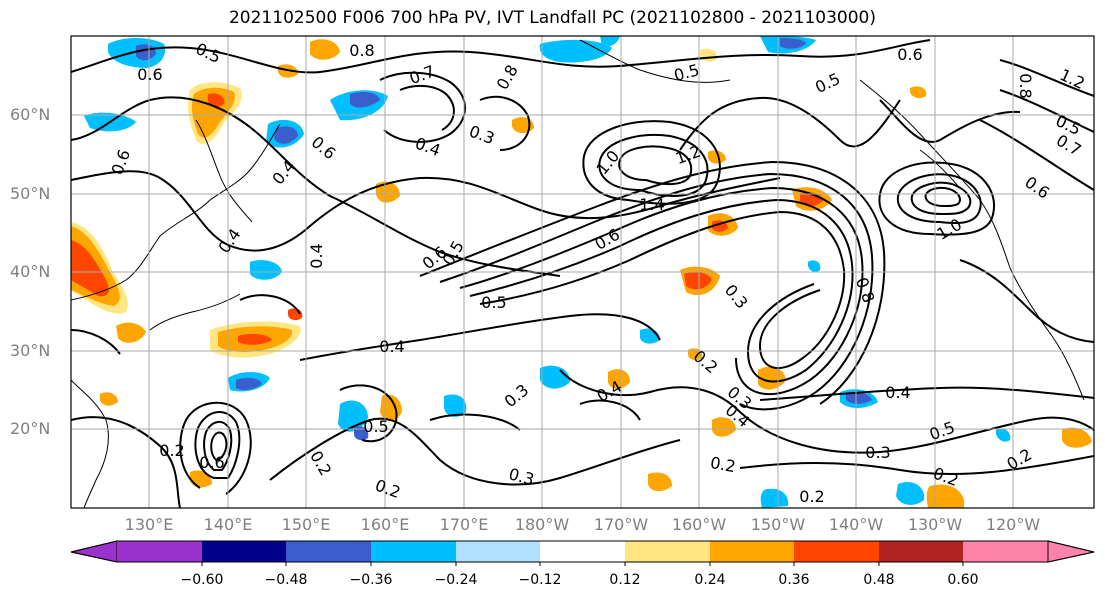  I want to click on lon-label: 180°W, so click(542, 524).